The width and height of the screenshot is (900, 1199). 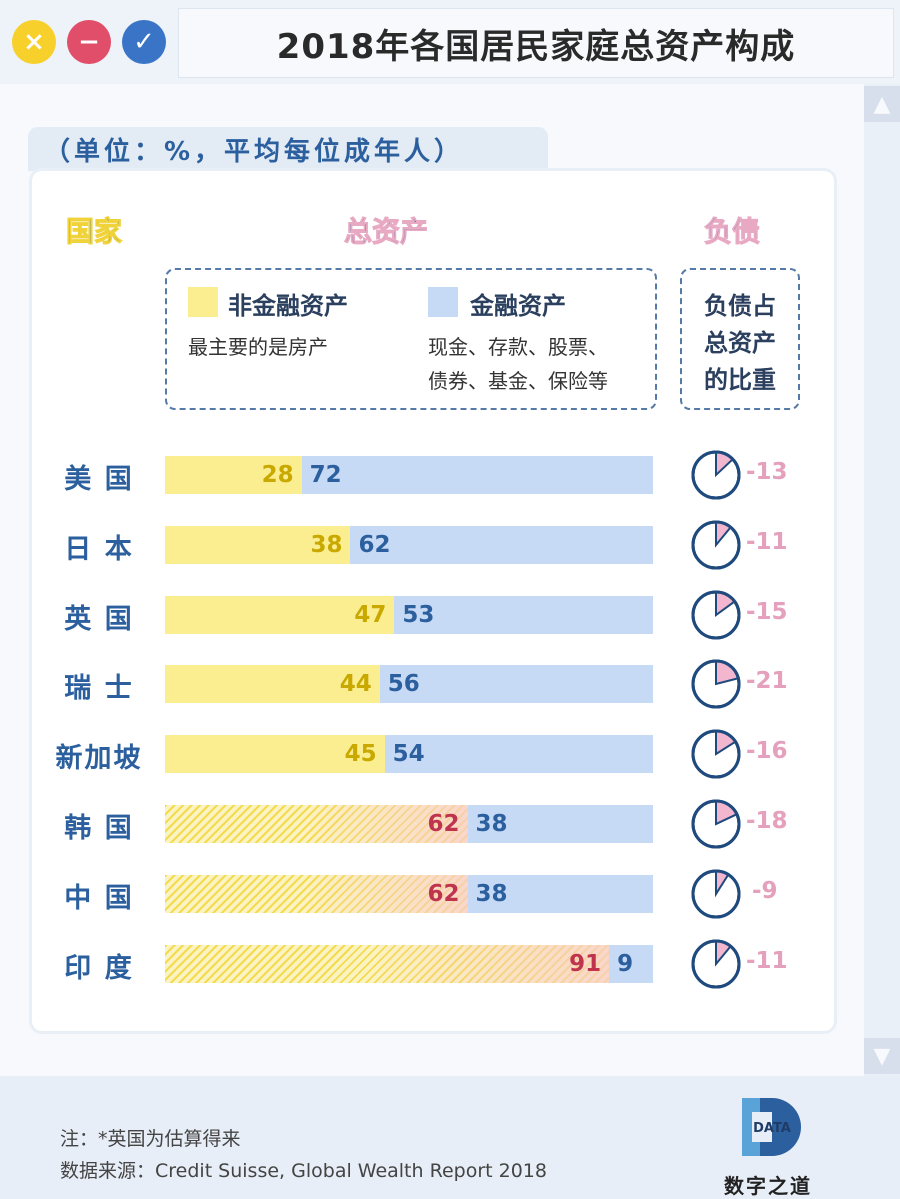 I want to click on value-label-nonfinancial: 47, so click(x=370, y=615).